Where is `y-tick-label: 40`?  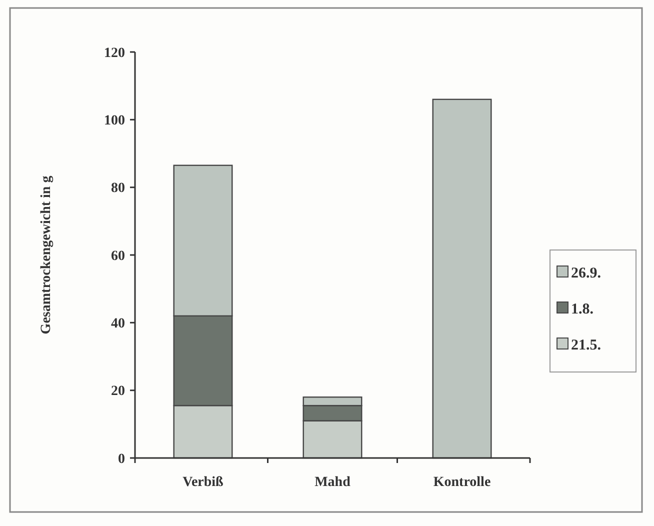
y-tick-label: 40 is located at coordinates (118, 324).